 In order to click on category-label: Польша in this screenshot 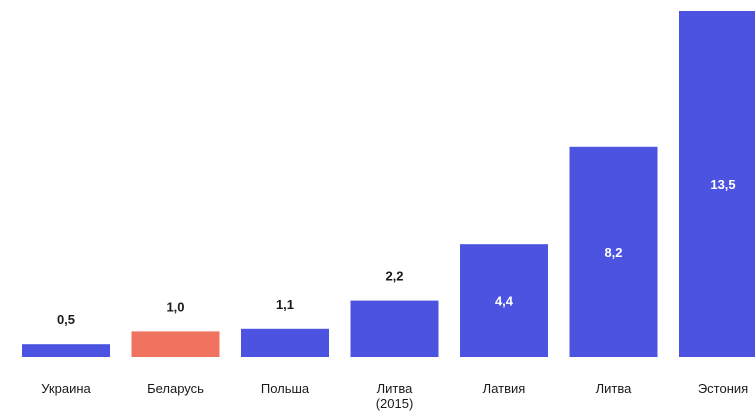, I will do `click(285, 388)`.